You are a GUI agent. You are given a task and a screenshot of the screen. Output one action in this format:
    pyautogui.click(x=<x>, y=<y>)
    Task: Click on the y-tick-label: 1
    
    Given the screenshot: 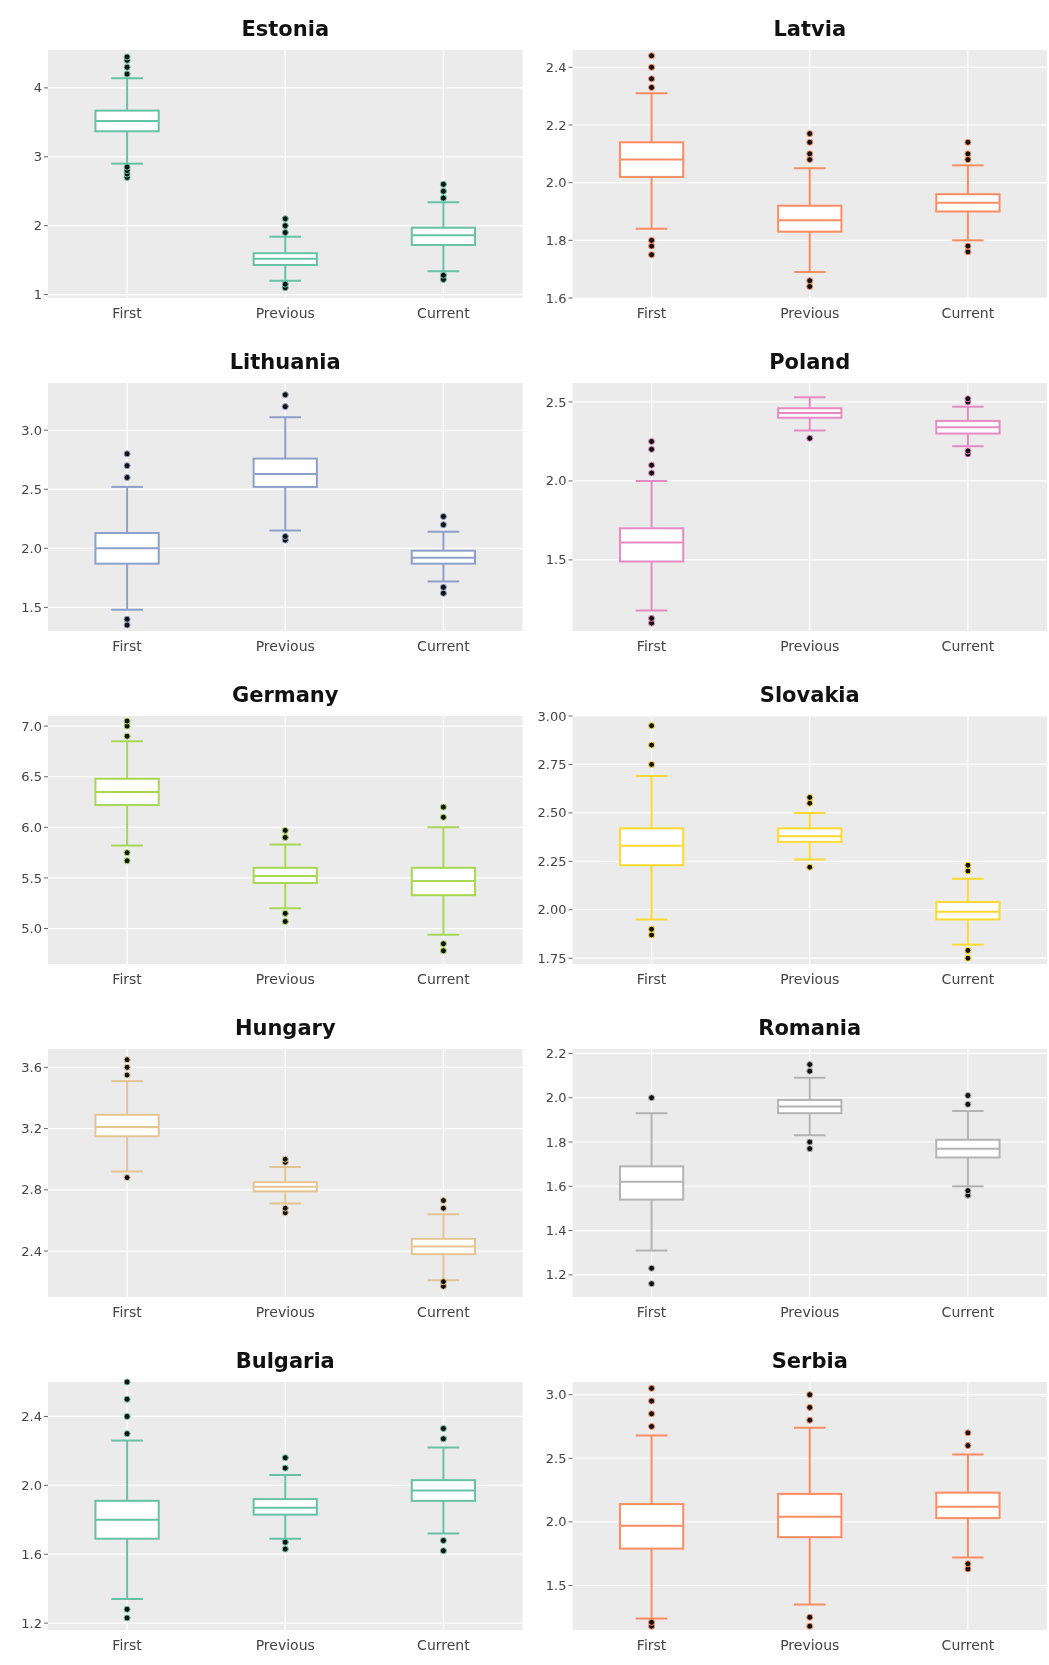 What is the action you would take?
    pyautogui.click(x=37, y=295)
    